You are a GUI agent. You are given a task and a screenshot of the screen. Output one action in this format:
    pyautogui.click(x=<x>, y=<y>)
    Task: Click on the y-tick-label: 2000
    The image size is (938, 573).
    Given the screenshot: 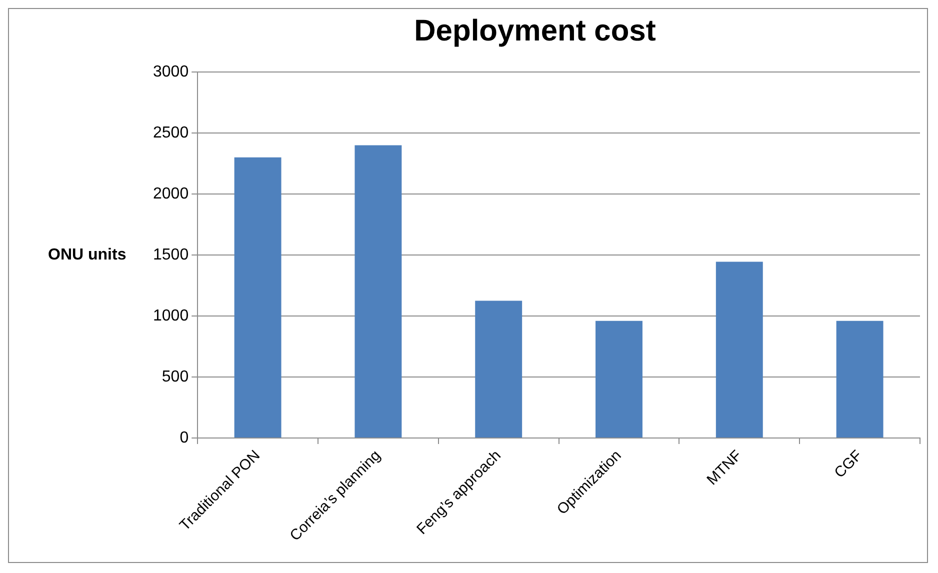 What is the action you would take?
    pyautogui.click(x=171, y=193)
    